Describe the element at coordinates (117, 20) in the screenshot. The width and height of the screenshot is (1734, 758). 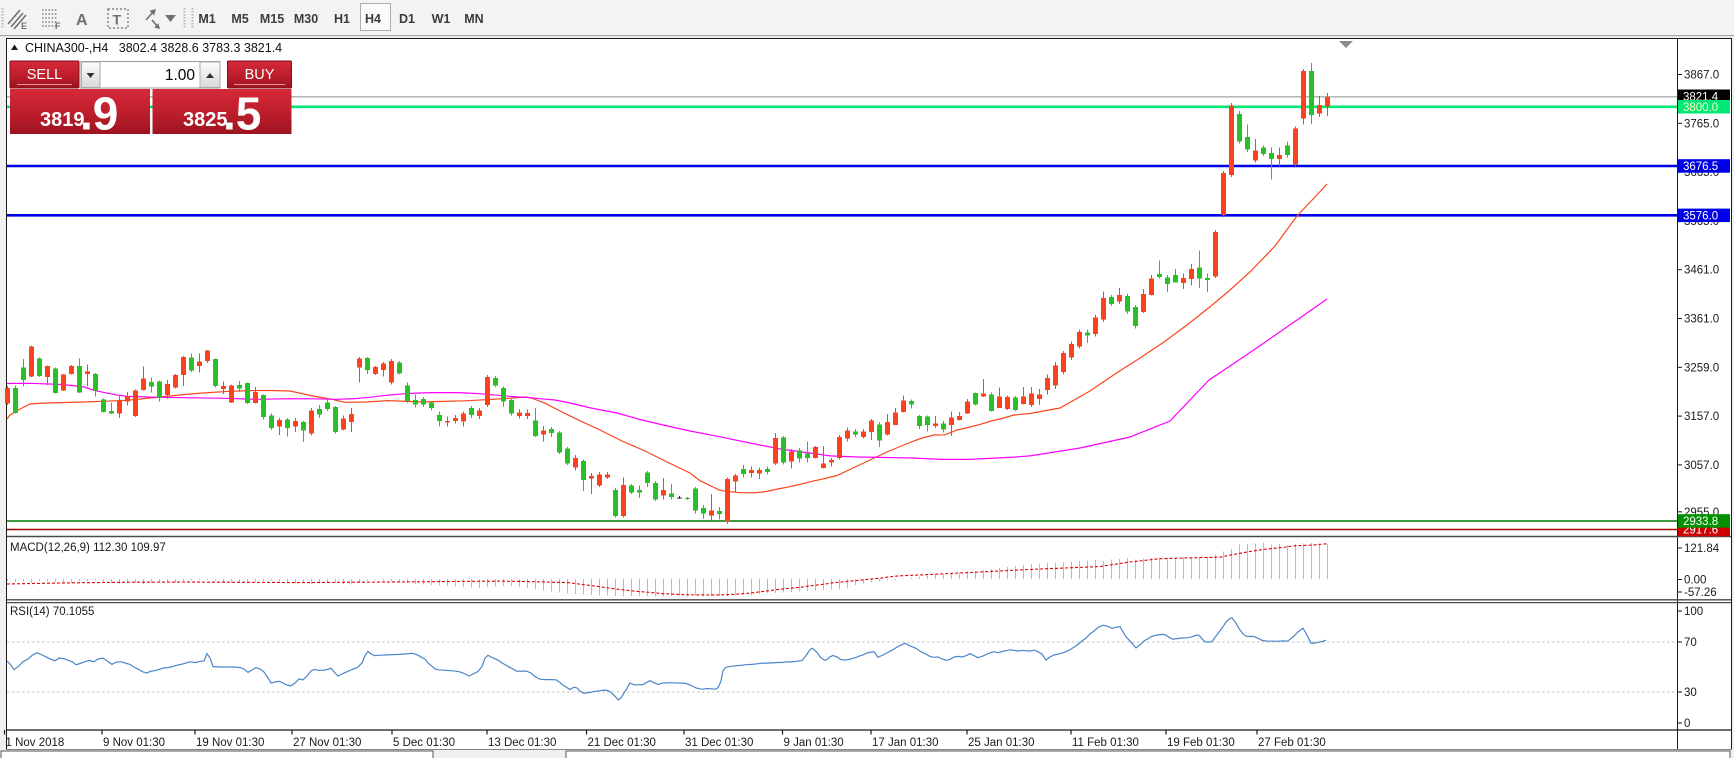
I see `svg-text: T` at that location.